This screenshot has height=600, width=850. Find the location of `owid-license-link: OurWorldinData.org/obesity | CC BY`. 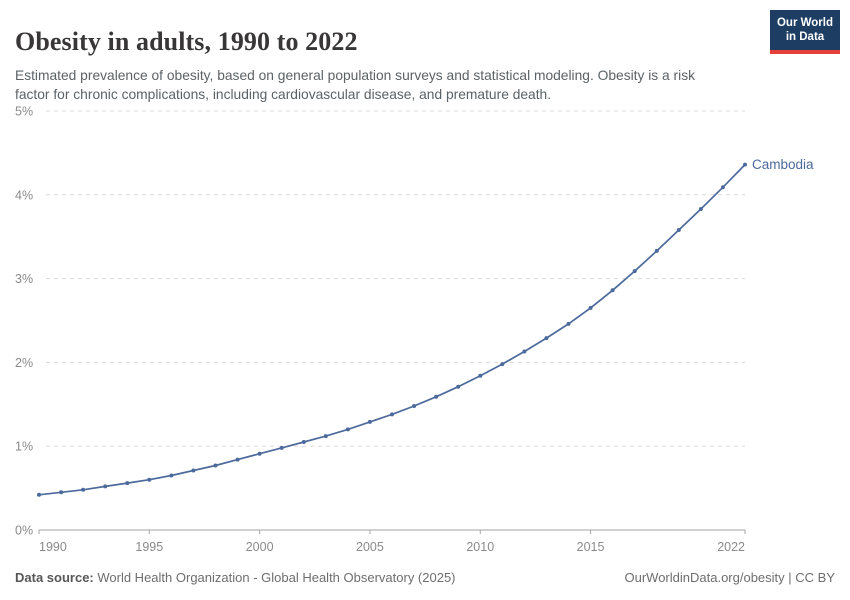

owid-license-link: OurWorldinData.org/obesity | CC BY is located at coordinates (730, 577).